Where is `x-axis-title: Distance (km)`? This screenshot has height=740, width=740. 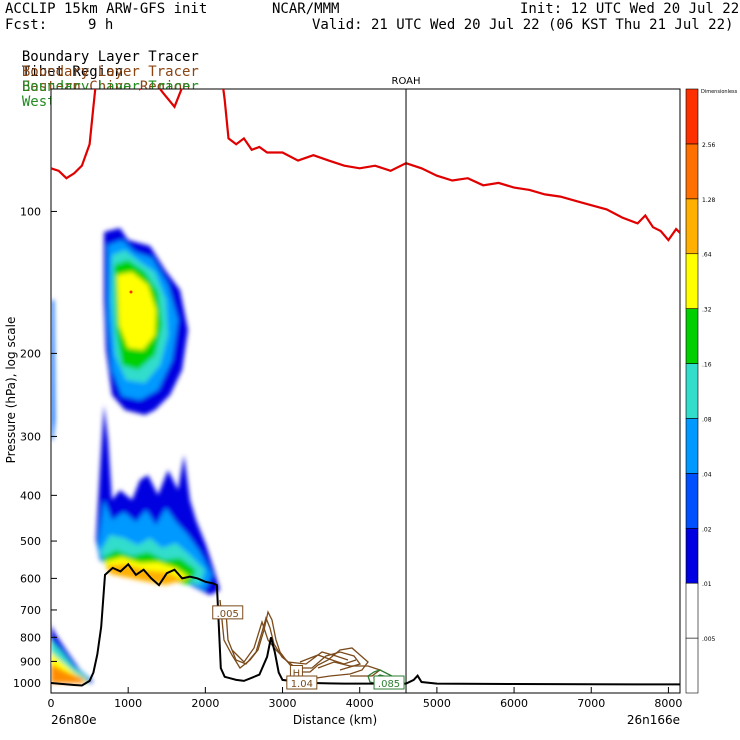
x-axis-title: Distance (km) is located at coordinates (335, 720).